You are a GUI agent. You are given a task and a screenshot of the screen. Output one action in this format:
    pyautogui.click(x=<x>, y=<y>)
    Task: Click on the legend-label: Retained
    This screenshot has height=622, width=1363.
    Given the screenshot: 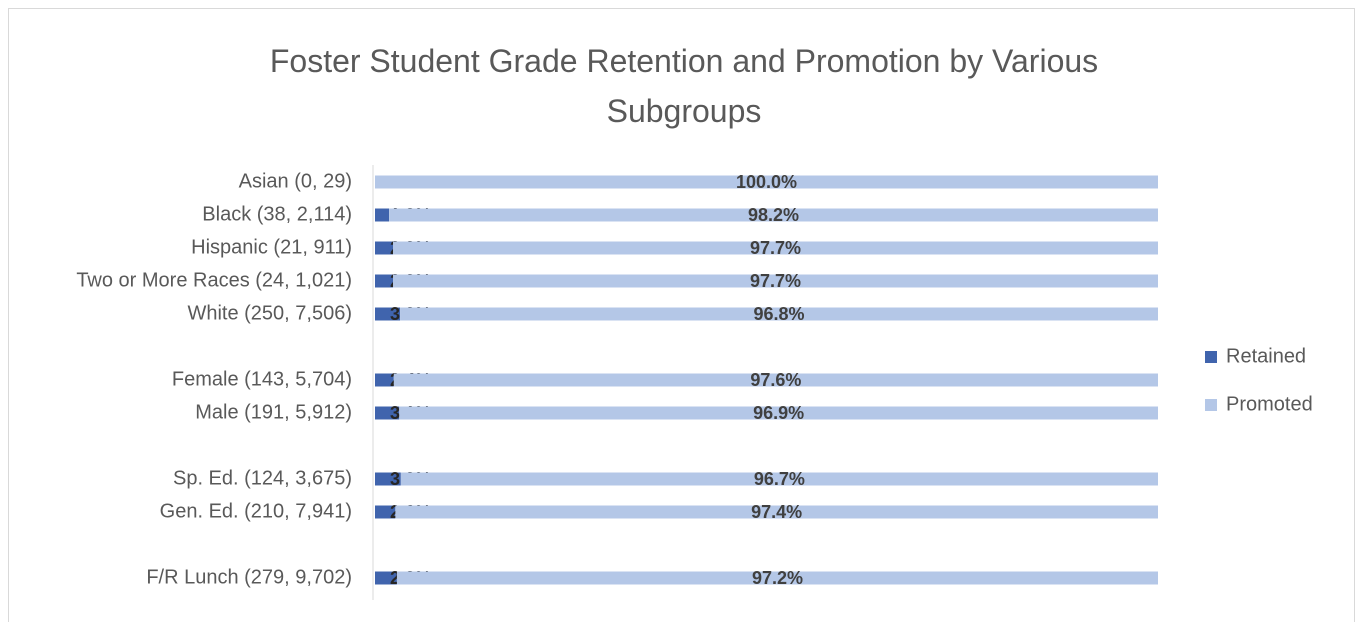 What is the action you would take?
    pyautogui.click(x=1266, y=356)
    